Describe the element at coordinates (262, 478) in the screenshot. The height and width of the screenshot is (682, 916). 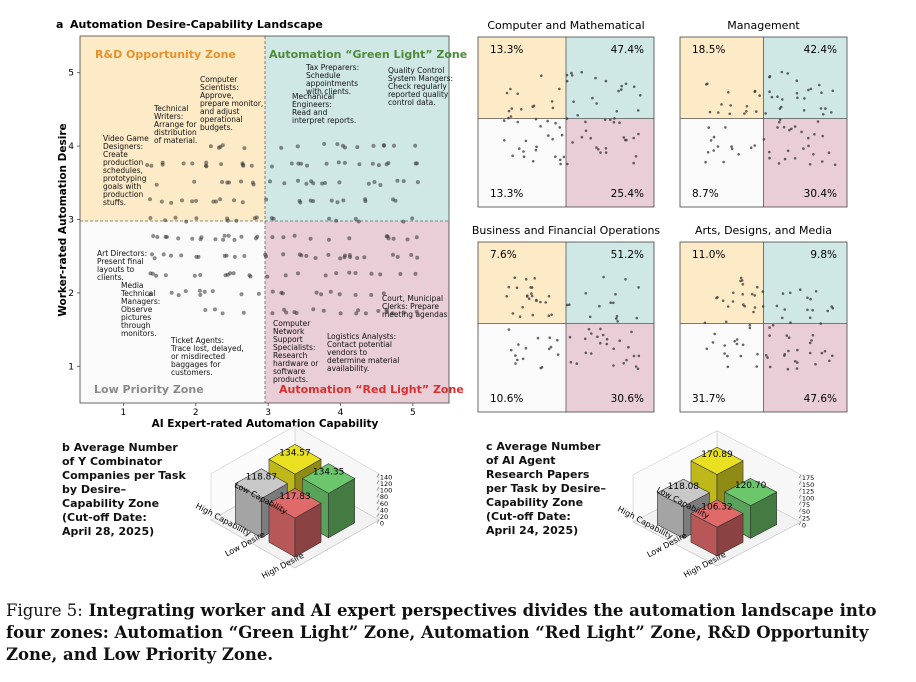
I see `bar-value-label: 118.87` at that location.